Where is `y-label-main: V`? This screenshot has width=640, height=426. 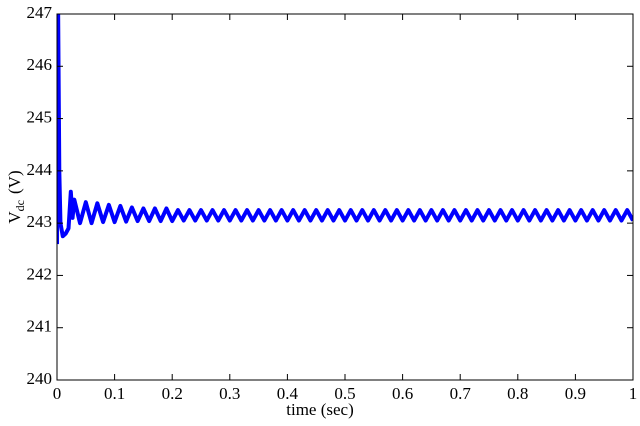 y-label-main: V is located at coordinates (14, 217).